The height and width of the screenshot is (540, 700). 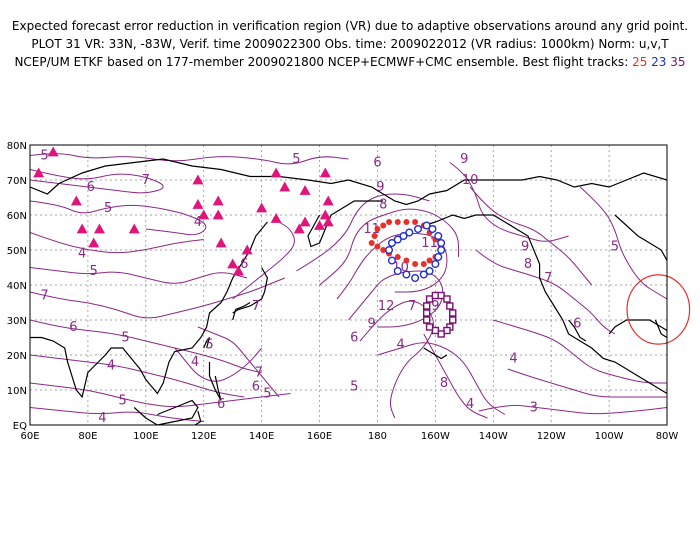 I want to click on lon-label: 80W, so click(x=667, y=436).